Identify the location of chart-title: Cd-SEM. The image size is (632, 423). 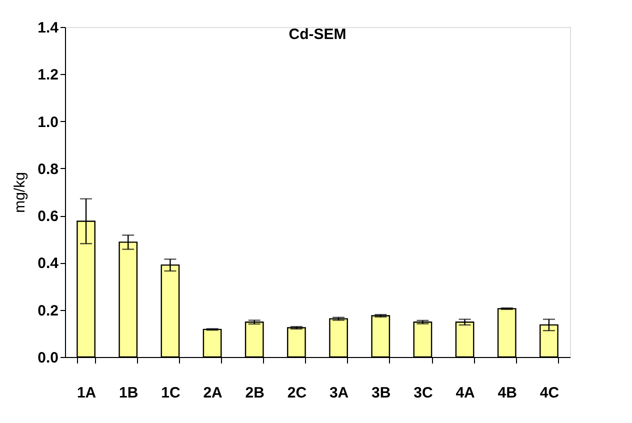
(317, 34).